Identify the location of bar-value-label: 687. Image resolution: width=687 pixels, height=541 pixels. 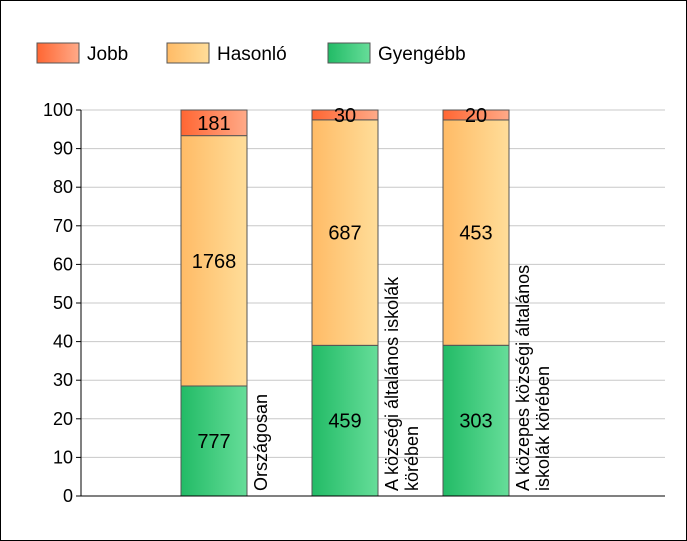
(344, 234).